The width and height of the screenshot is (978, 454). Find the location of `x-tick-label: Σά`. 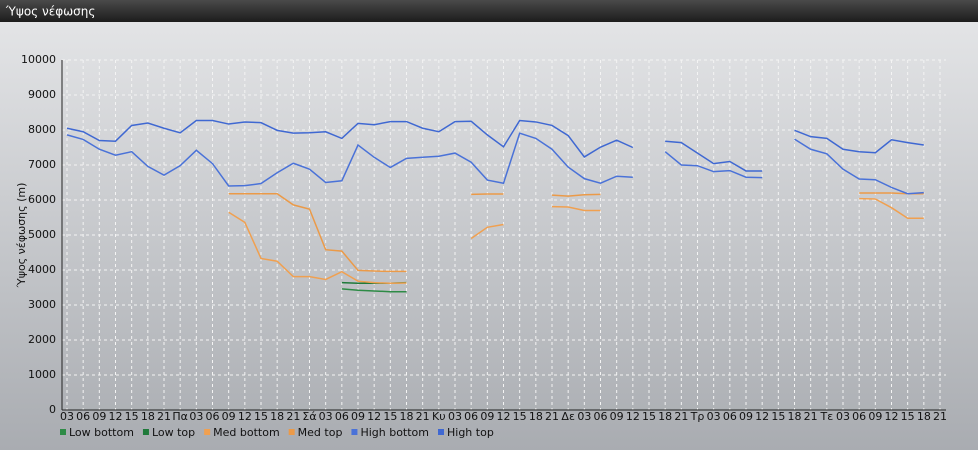

x-tick-label: Σά is located at coordinates (309, 416).